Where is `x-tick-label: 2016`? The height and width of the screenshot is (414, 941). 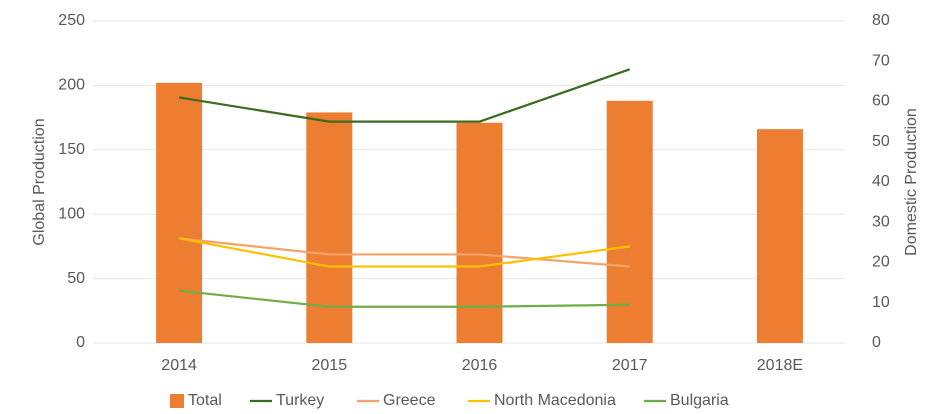
x-tick-label: 2016 is located at coordinates (480, 365).